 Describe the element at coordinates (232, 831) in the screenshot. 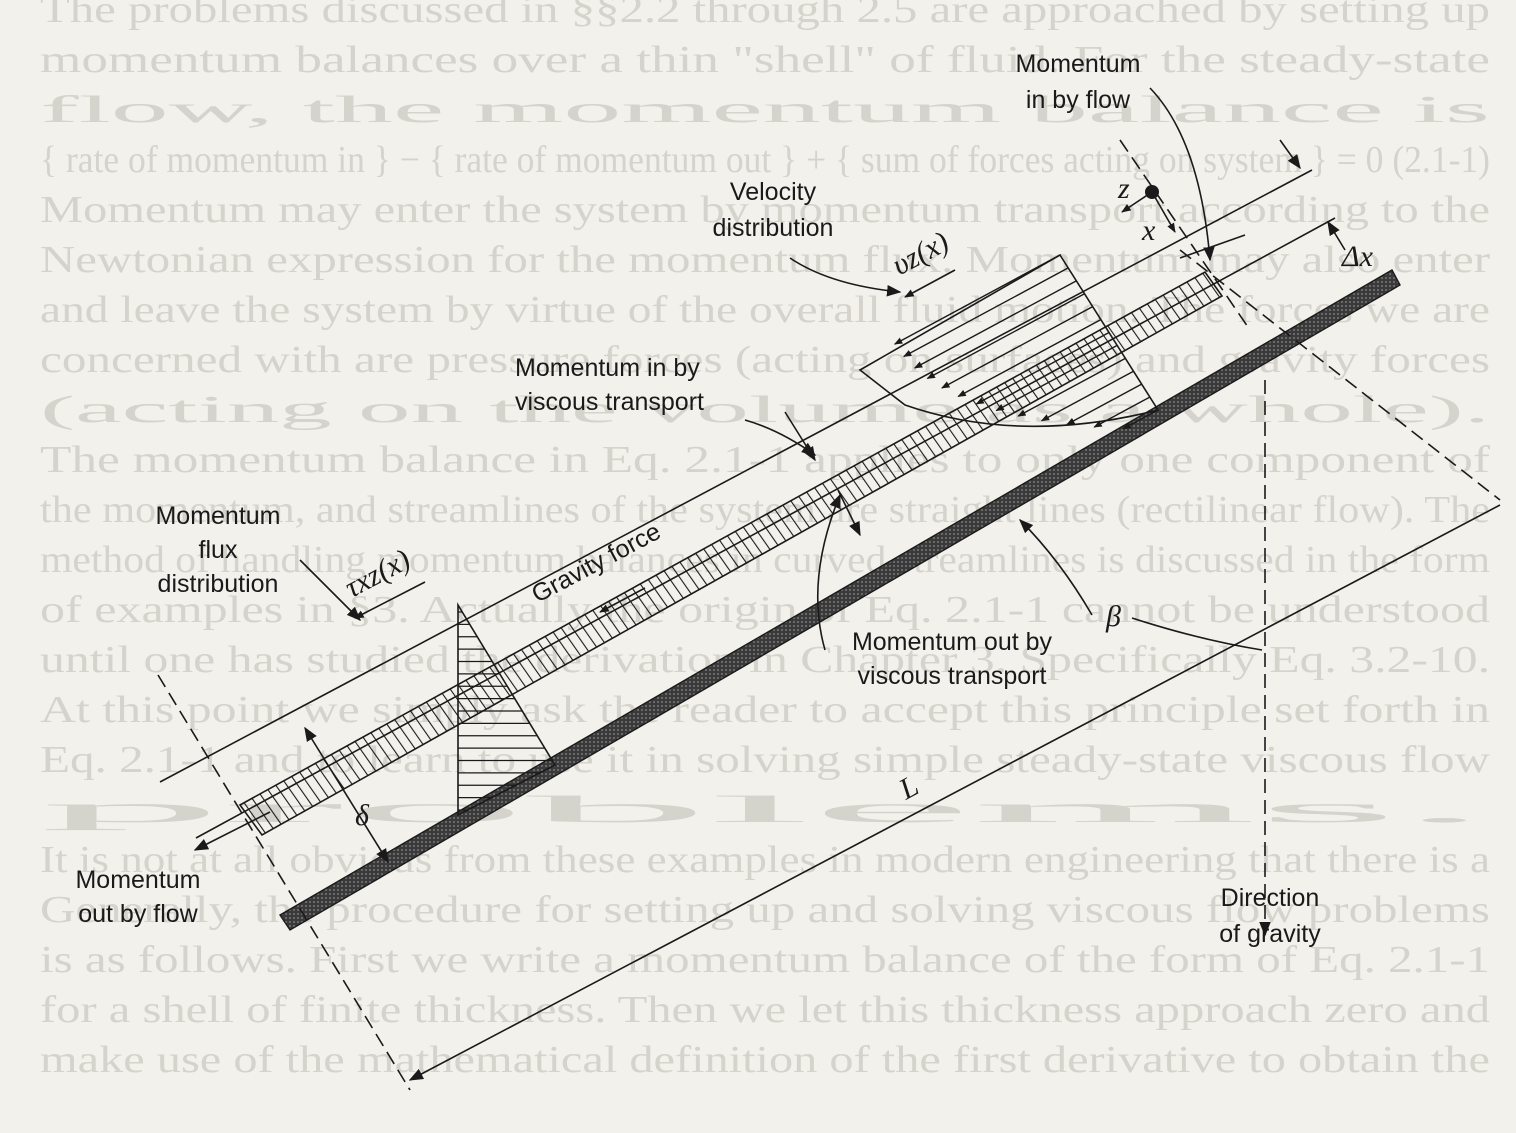

I see `momentum-out-flow-arrow` at that location.